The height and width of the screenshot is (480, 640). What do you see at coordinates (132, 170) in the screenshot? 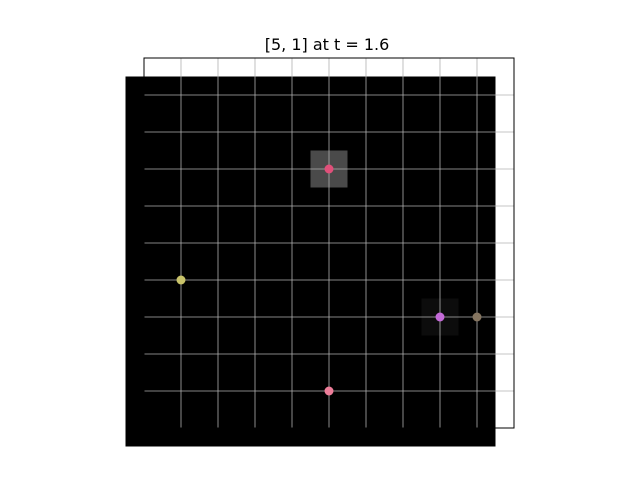
I see `y-tick-label: 7` at bounding box center [132, 170].